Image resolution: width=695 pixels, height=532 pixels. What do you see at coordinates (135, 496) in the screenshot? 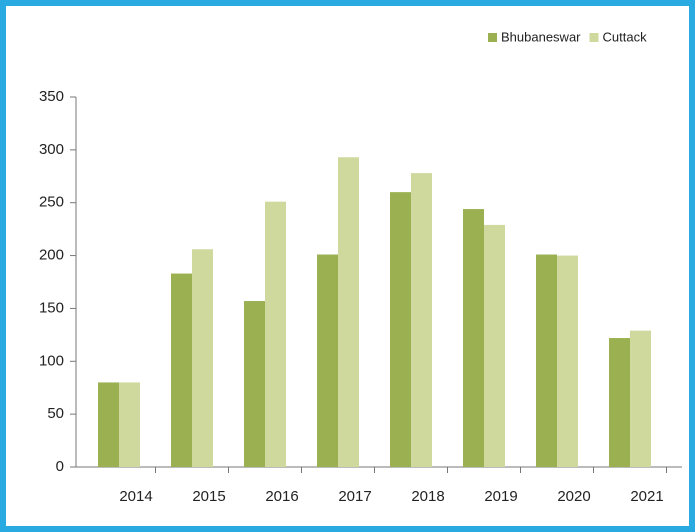
I see `x-tick-label: 2014` at bounding box center [135, 496].